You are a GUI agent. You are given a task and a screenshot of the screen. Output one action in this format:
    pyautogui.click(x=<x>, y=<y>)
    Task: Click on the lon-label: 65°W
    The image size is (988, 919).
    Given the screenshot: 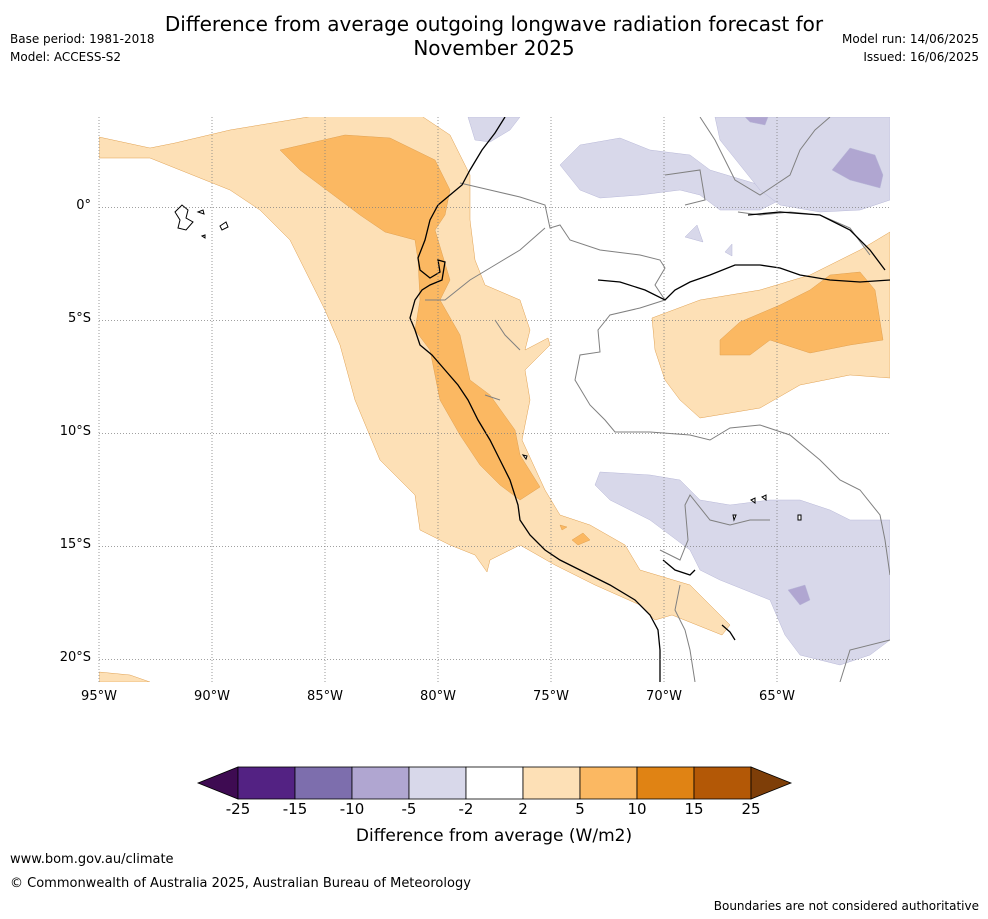 What is the action you would take?
    pyautogui.click(x=777, y=696)
    